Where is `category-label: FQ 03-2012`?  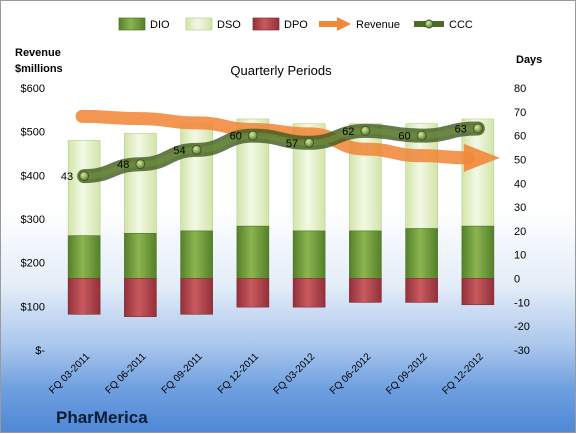
category-label: FQ 03-2012 is located at coordinates (295, 374).